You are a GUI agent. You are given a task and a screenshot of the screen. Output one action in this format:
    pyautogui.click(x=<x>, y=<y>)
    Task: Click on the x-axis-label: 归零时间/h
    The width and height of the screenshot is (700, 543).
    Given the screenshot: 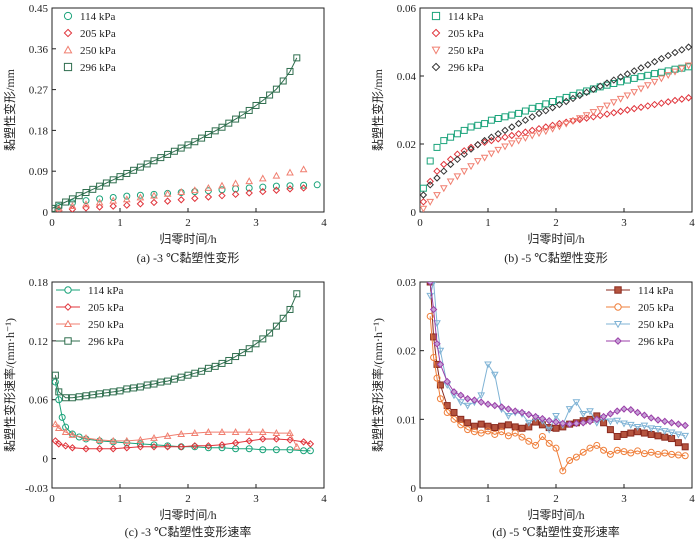 What is the action you would take?
    pyautogui.click(x=187, y=515)
    